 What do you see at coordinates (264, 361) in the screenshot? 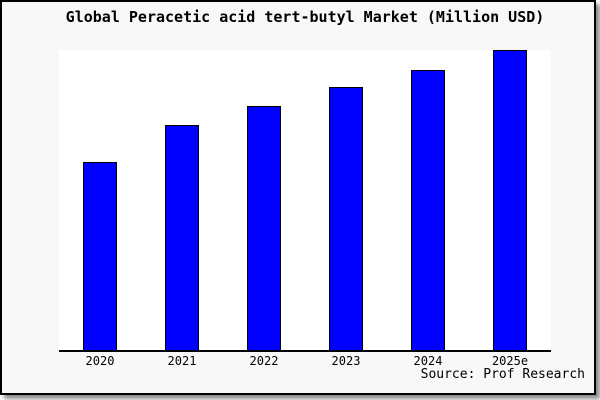
I see `x-tick-label-2022: 2022` at bounding box center [264, 361].